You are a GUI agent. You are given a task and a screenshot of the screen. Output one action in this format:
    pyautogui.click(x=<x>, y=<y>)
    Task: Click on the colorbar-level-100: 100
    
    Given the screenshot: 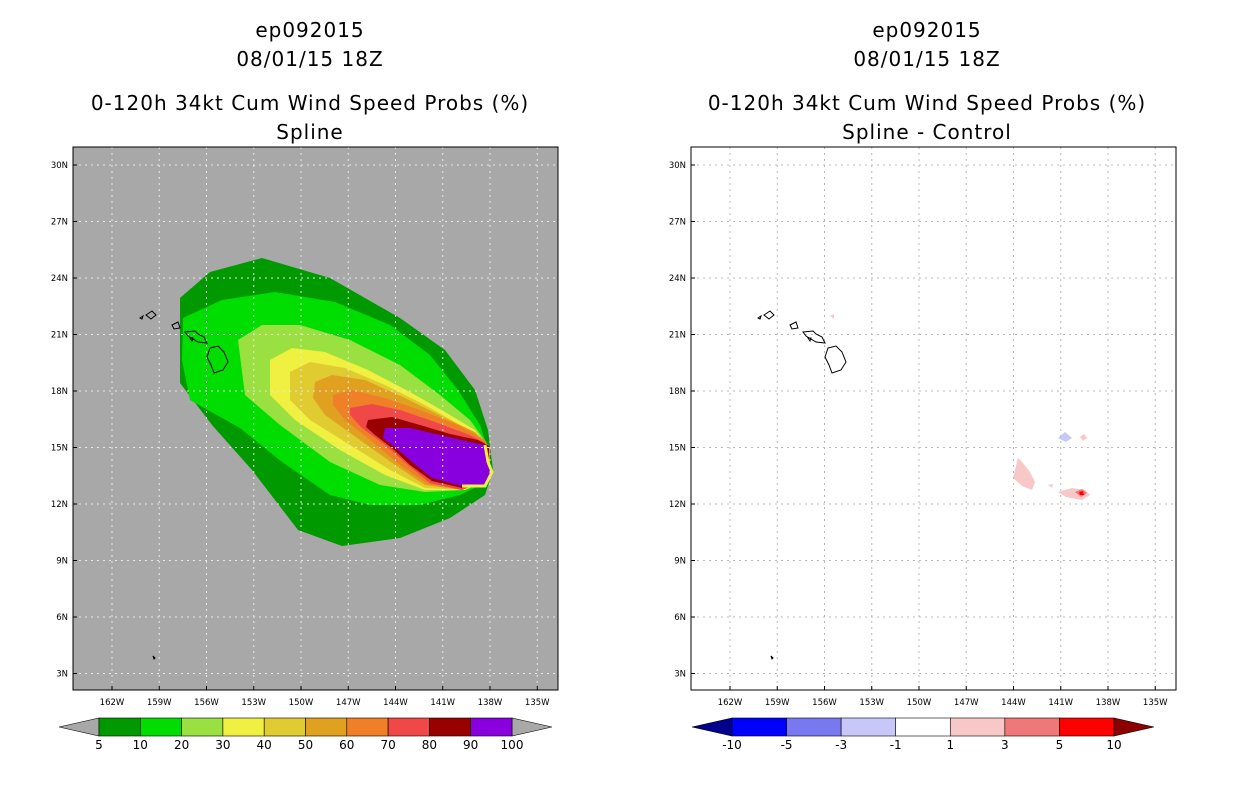 What is the action you would take?
    pyautogui.click(x=512, y=745)
    